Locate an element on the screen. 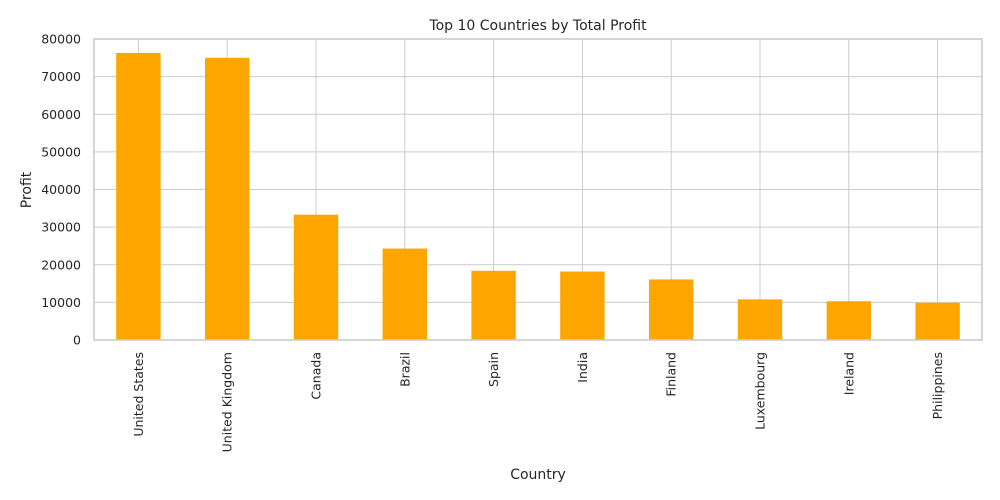  bar-united-states is located at coordinates (138, 196).